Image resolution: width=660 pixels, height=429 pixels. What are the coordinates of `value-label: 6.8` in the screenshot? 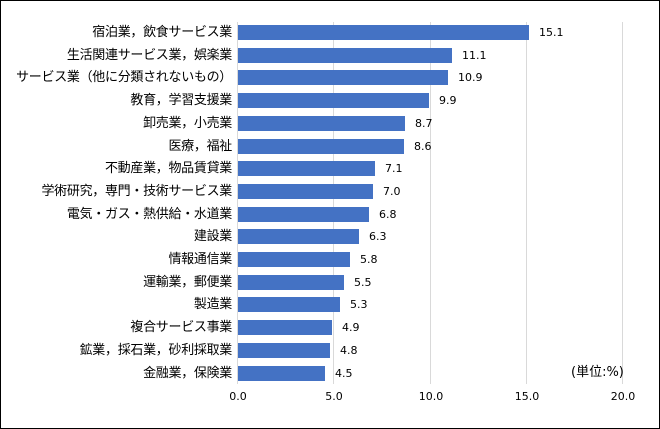 It's located at (388, 214).